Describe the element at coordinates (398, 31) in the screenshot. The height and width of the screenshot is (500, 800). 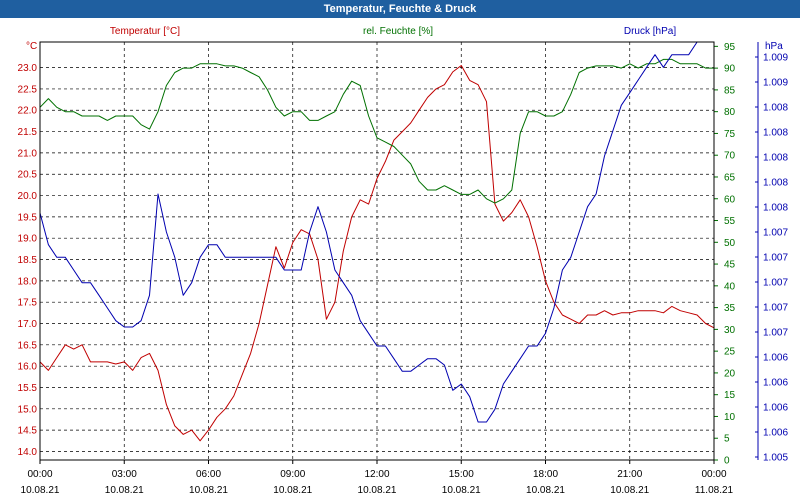
I see `humidity-axis-label: rel. Feuchte [%]` at that location.